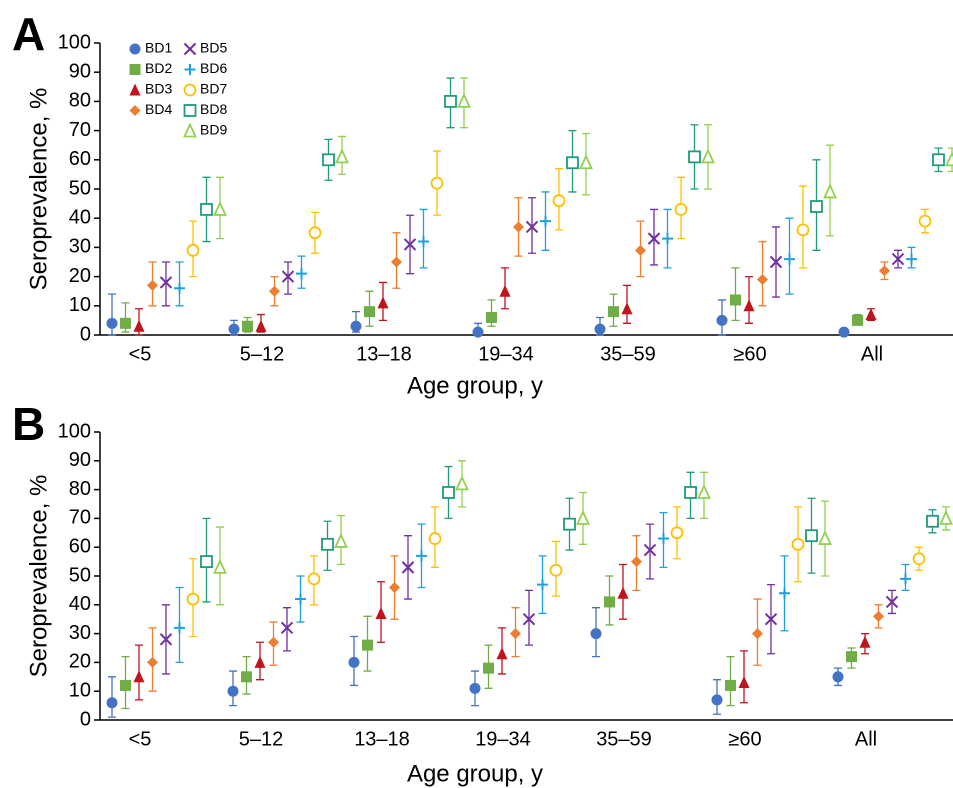  I want to click on legend-label: BD7, so click(213, 89).